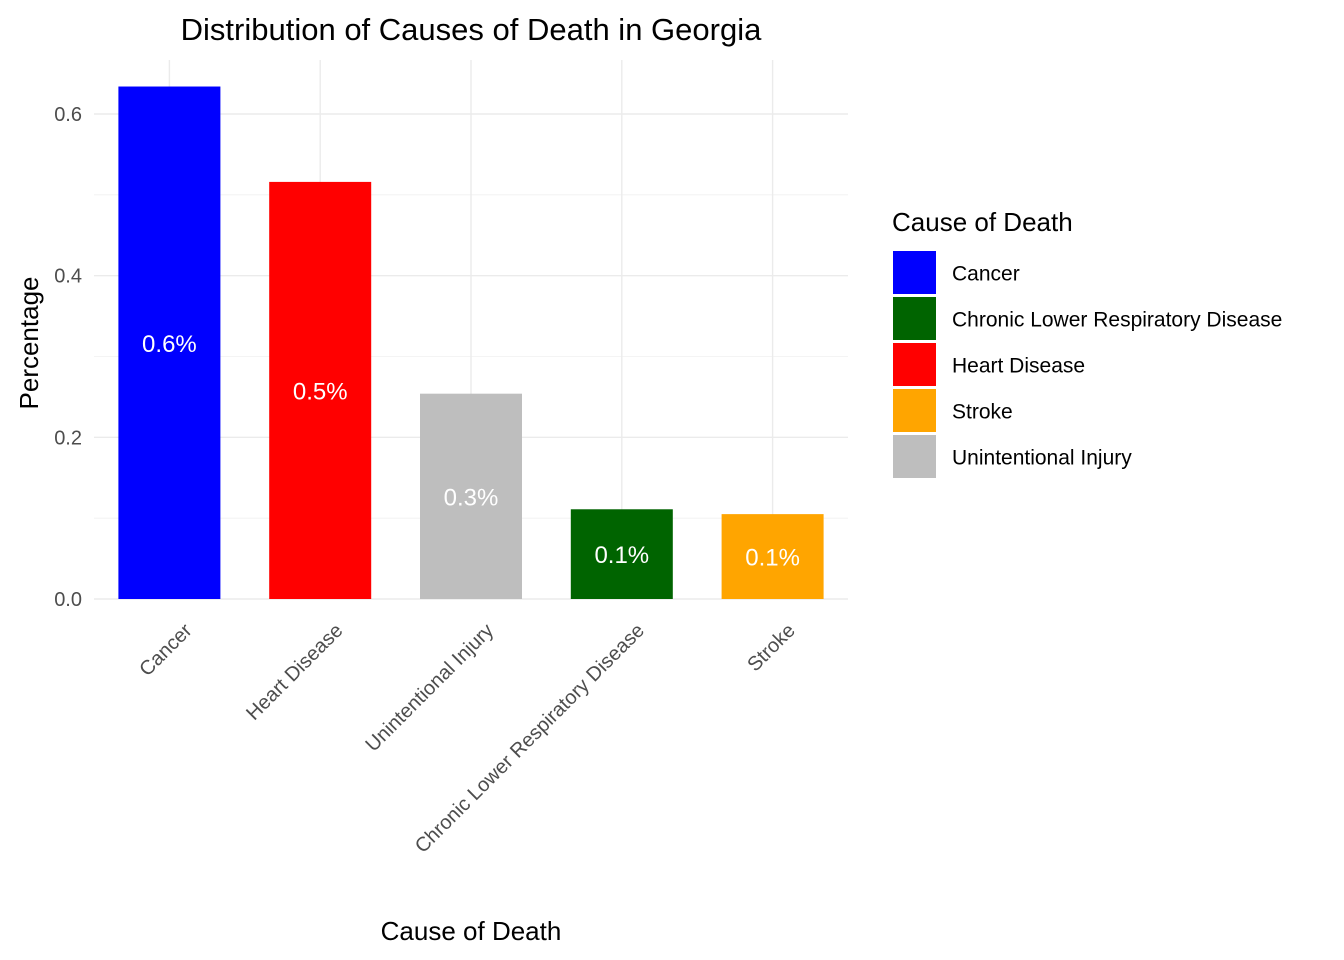 The width and height of the screenshot is (1344, 960). What do you see at coordinates (1117, 320) in the screenshot?
I see `legend-entry-label: Chronic Lower Respiratory Disease` at bounding box center [1117, 320].